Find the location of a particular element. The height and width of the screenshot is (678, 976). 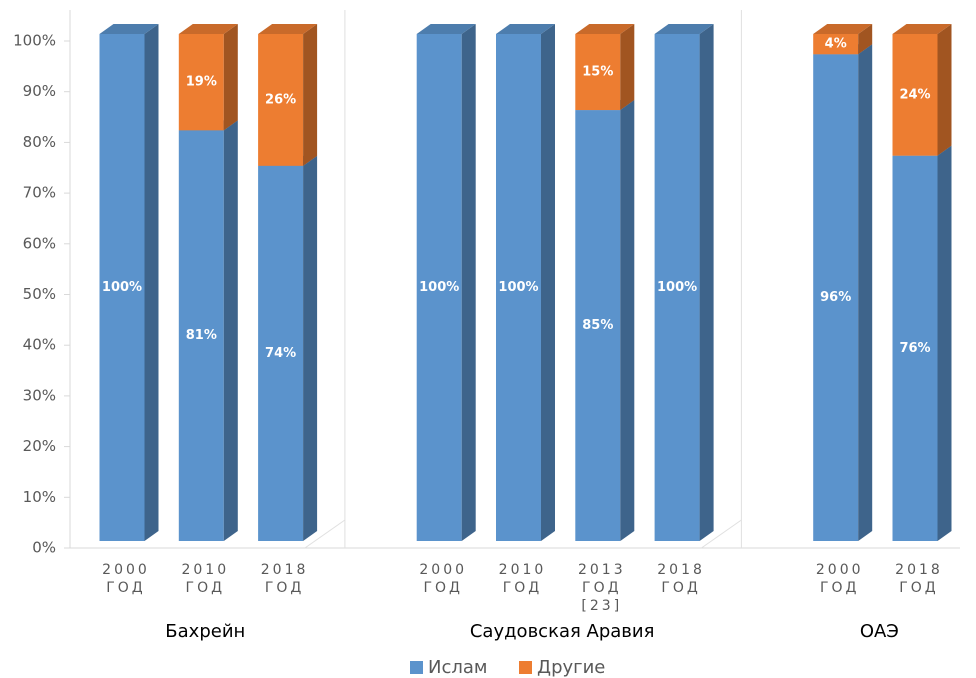

data-label: 74% is located at coordinates (280, 353).